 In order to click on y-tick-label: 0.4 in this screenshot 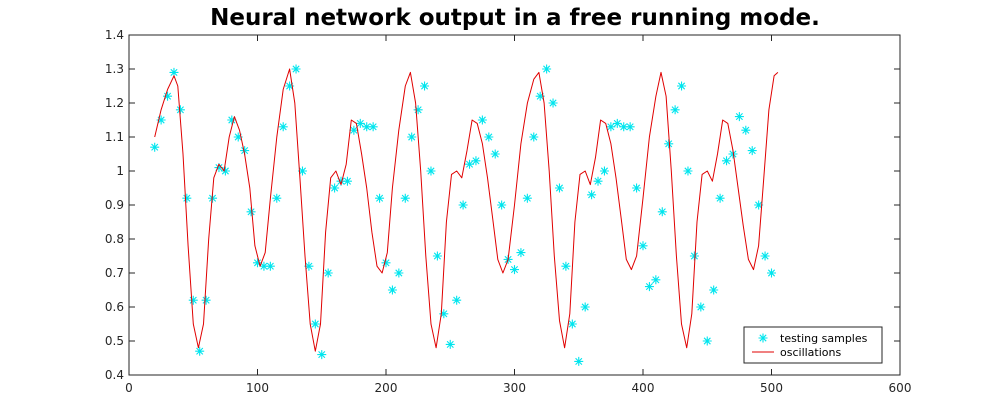, I will do `click(114, 375)`.